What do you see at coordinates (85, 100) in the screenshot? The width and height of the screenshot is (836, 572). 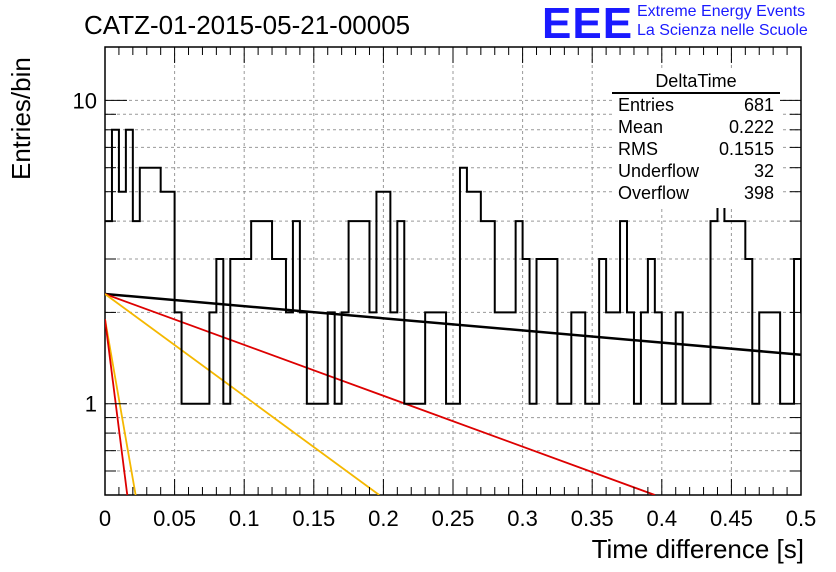 I see `y-tick-label: 10` at bounding box center [85, 100].